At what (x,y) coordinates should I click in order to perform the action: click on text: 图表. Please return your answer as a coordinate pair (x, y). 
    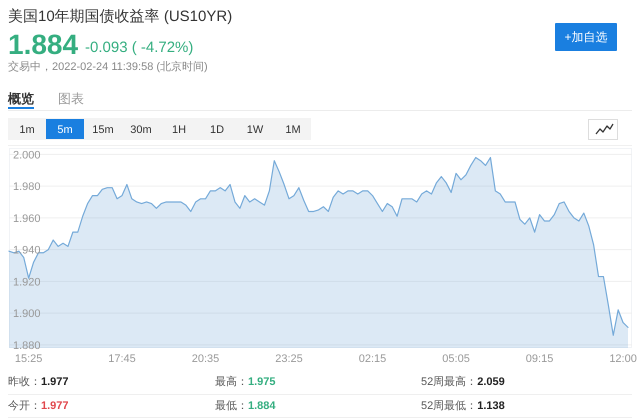
    Looking at the image, I should click on (71, 98).